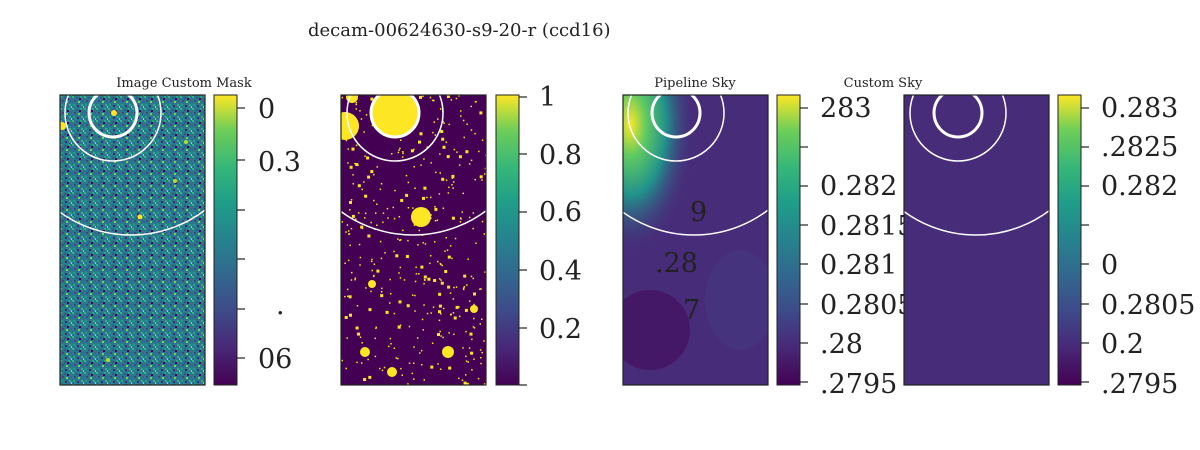  What do you see at coordinates (695, 240) in the screenshot?
I see `panel-3-image` at bounding box center [695, 240].